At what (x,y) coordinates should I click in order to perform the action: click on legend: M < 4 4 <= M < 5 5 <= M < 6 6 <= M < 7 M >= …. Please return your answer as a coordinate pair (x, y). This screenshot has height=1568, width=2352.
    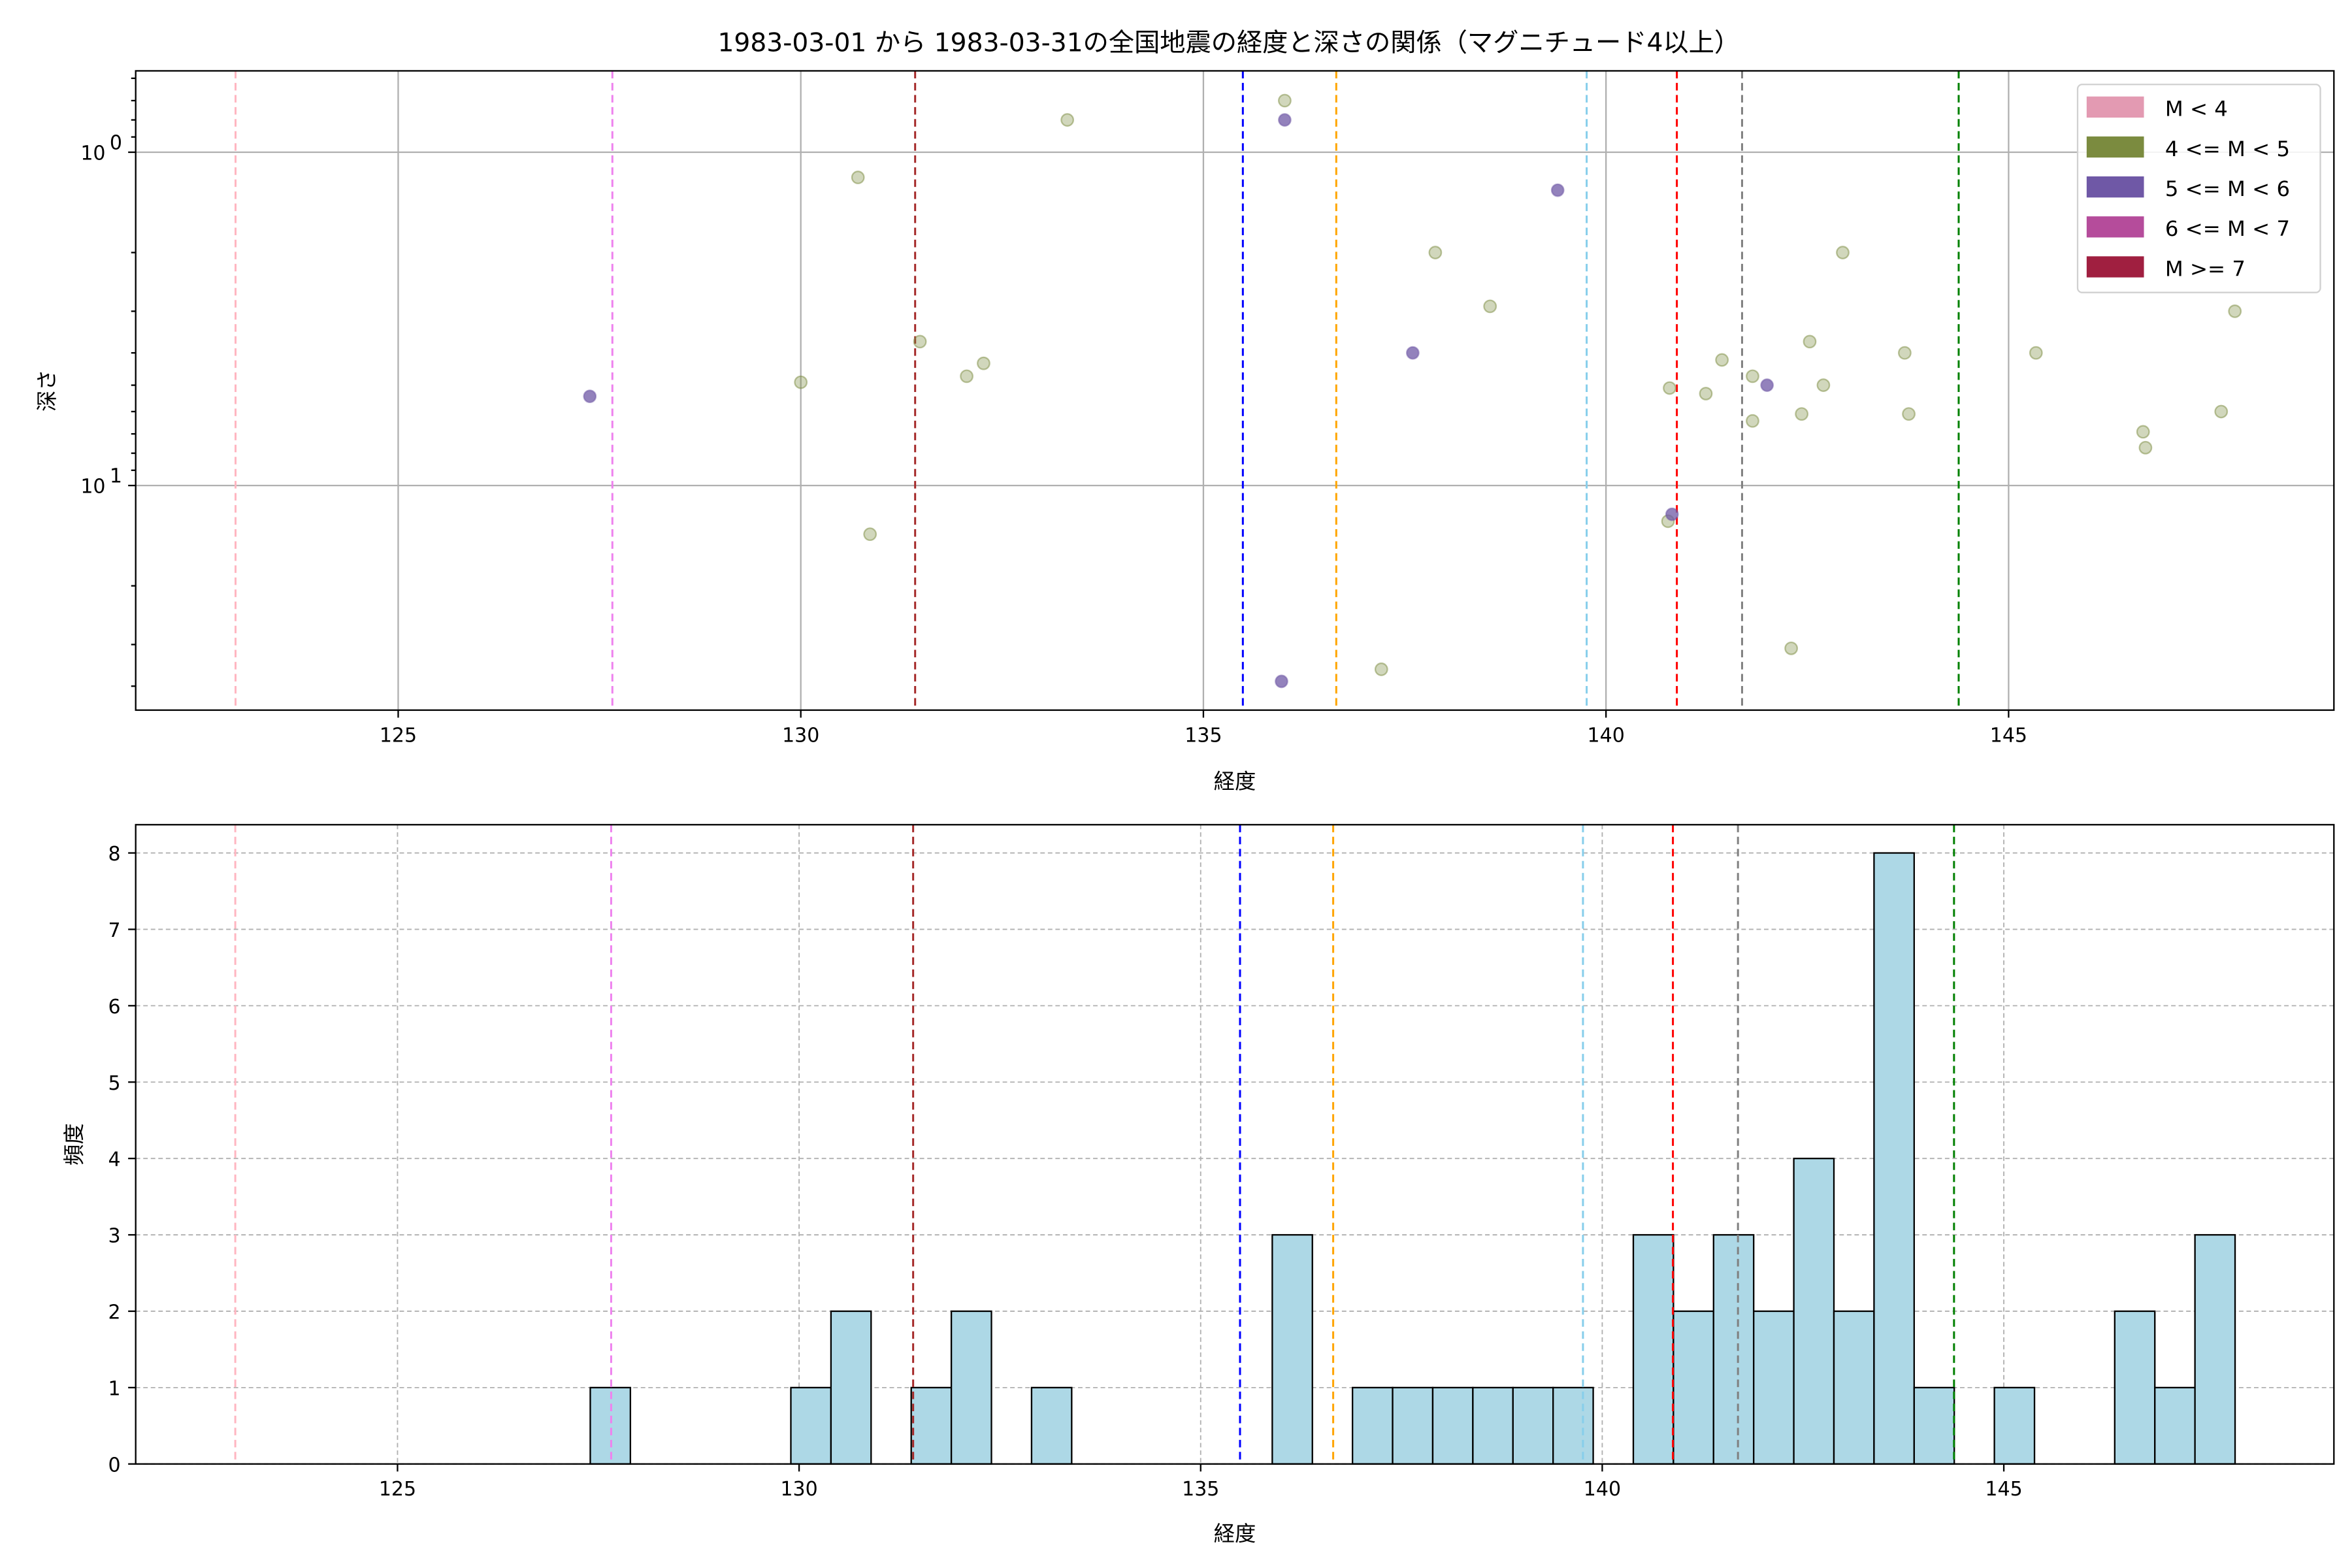
    Looking at the image, I should click on (2198, 188).